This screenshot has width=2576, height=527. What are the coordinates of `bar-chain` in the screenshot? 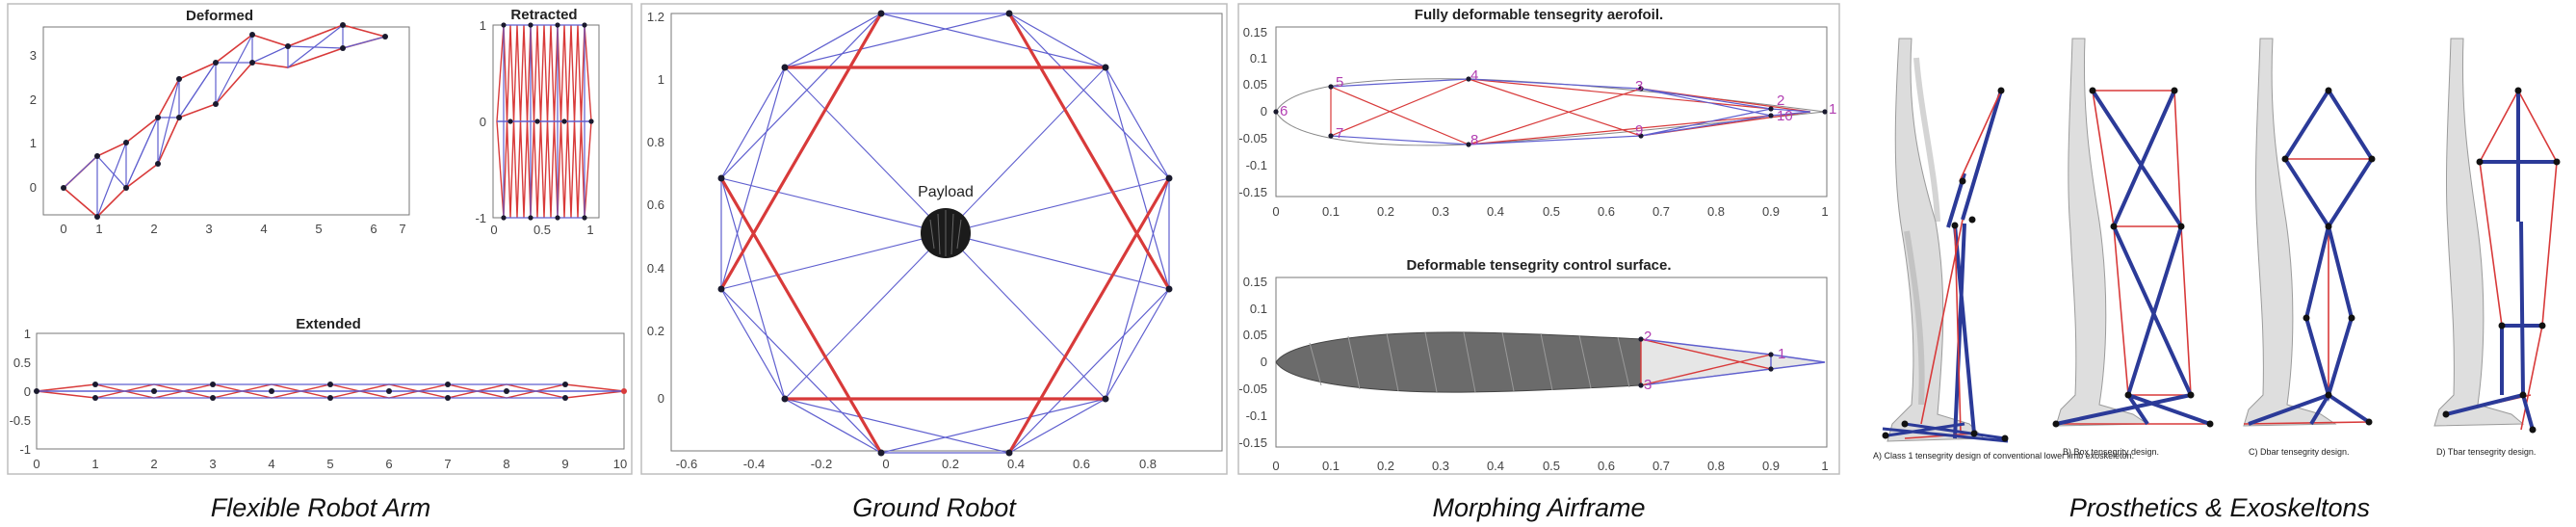 It's located at (224, 106).